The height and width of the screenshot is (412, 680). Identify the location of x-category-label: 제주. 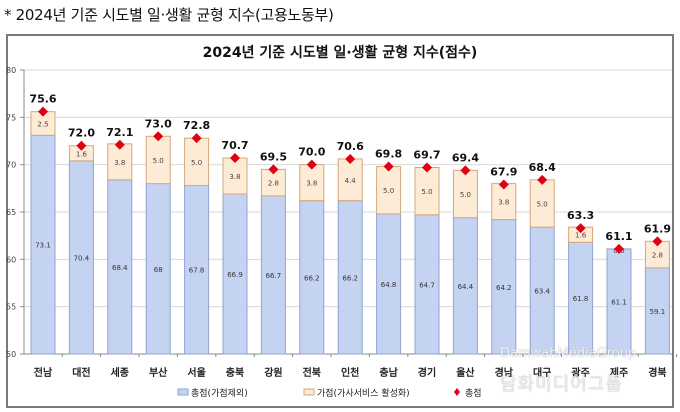
(619, 372).